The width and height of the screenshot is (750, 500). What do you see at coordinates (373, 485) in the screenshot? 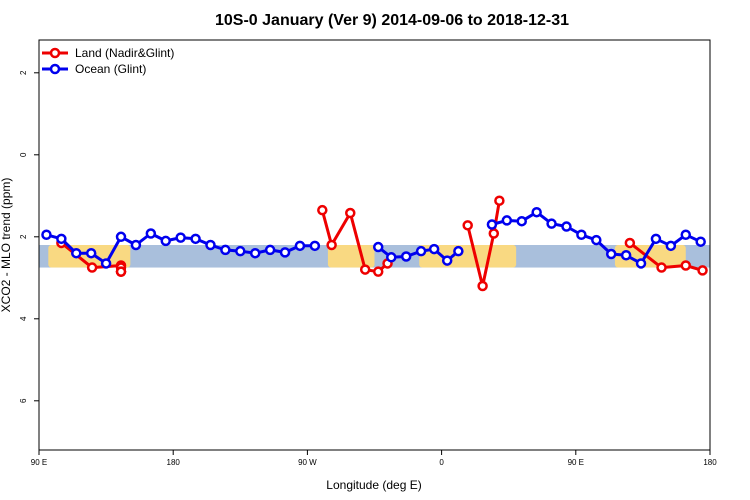
I see `x-axis-label: Longitude (deg E)` at bounding box center [373, 485].